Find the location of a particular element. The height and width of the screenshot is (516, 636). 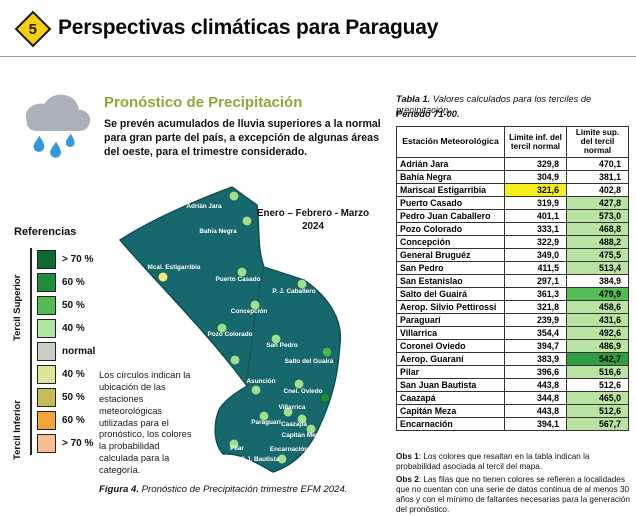

map-label: Caazapá is located at coordinates (294, 424).